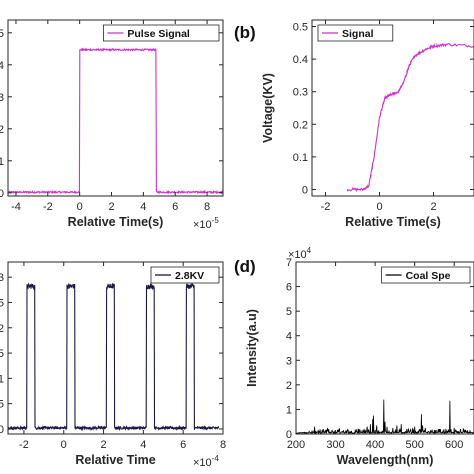 This screenshot has height=474, width=474. Describe the element at coordinates (410, 117) in the screenshot. I see `series-line-signal` at that location.